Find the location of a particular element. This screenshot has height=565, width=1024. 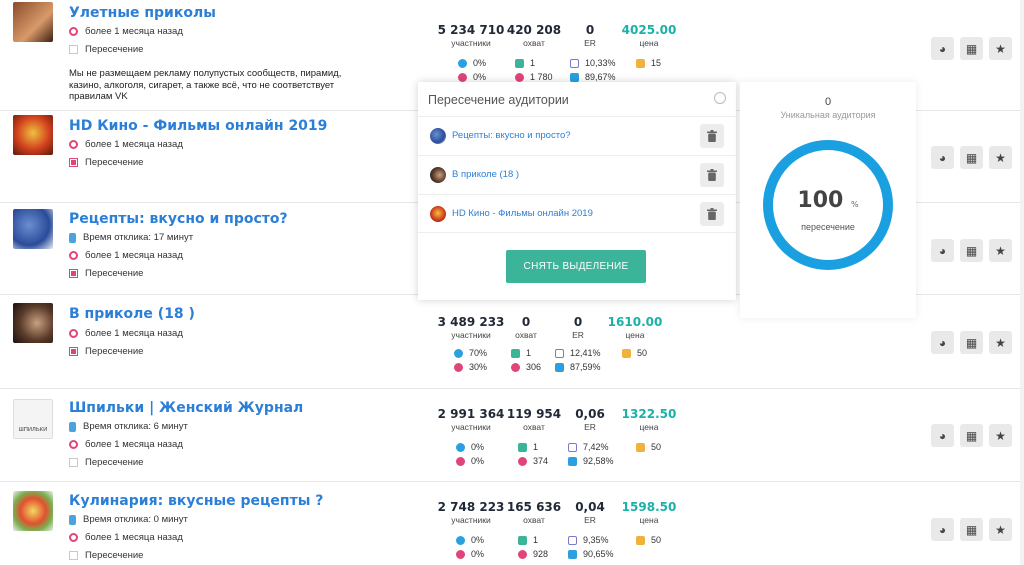

popup-item-label: HD Кино - Фильмы онлайн 2019 is located at coordinates (522, 213).